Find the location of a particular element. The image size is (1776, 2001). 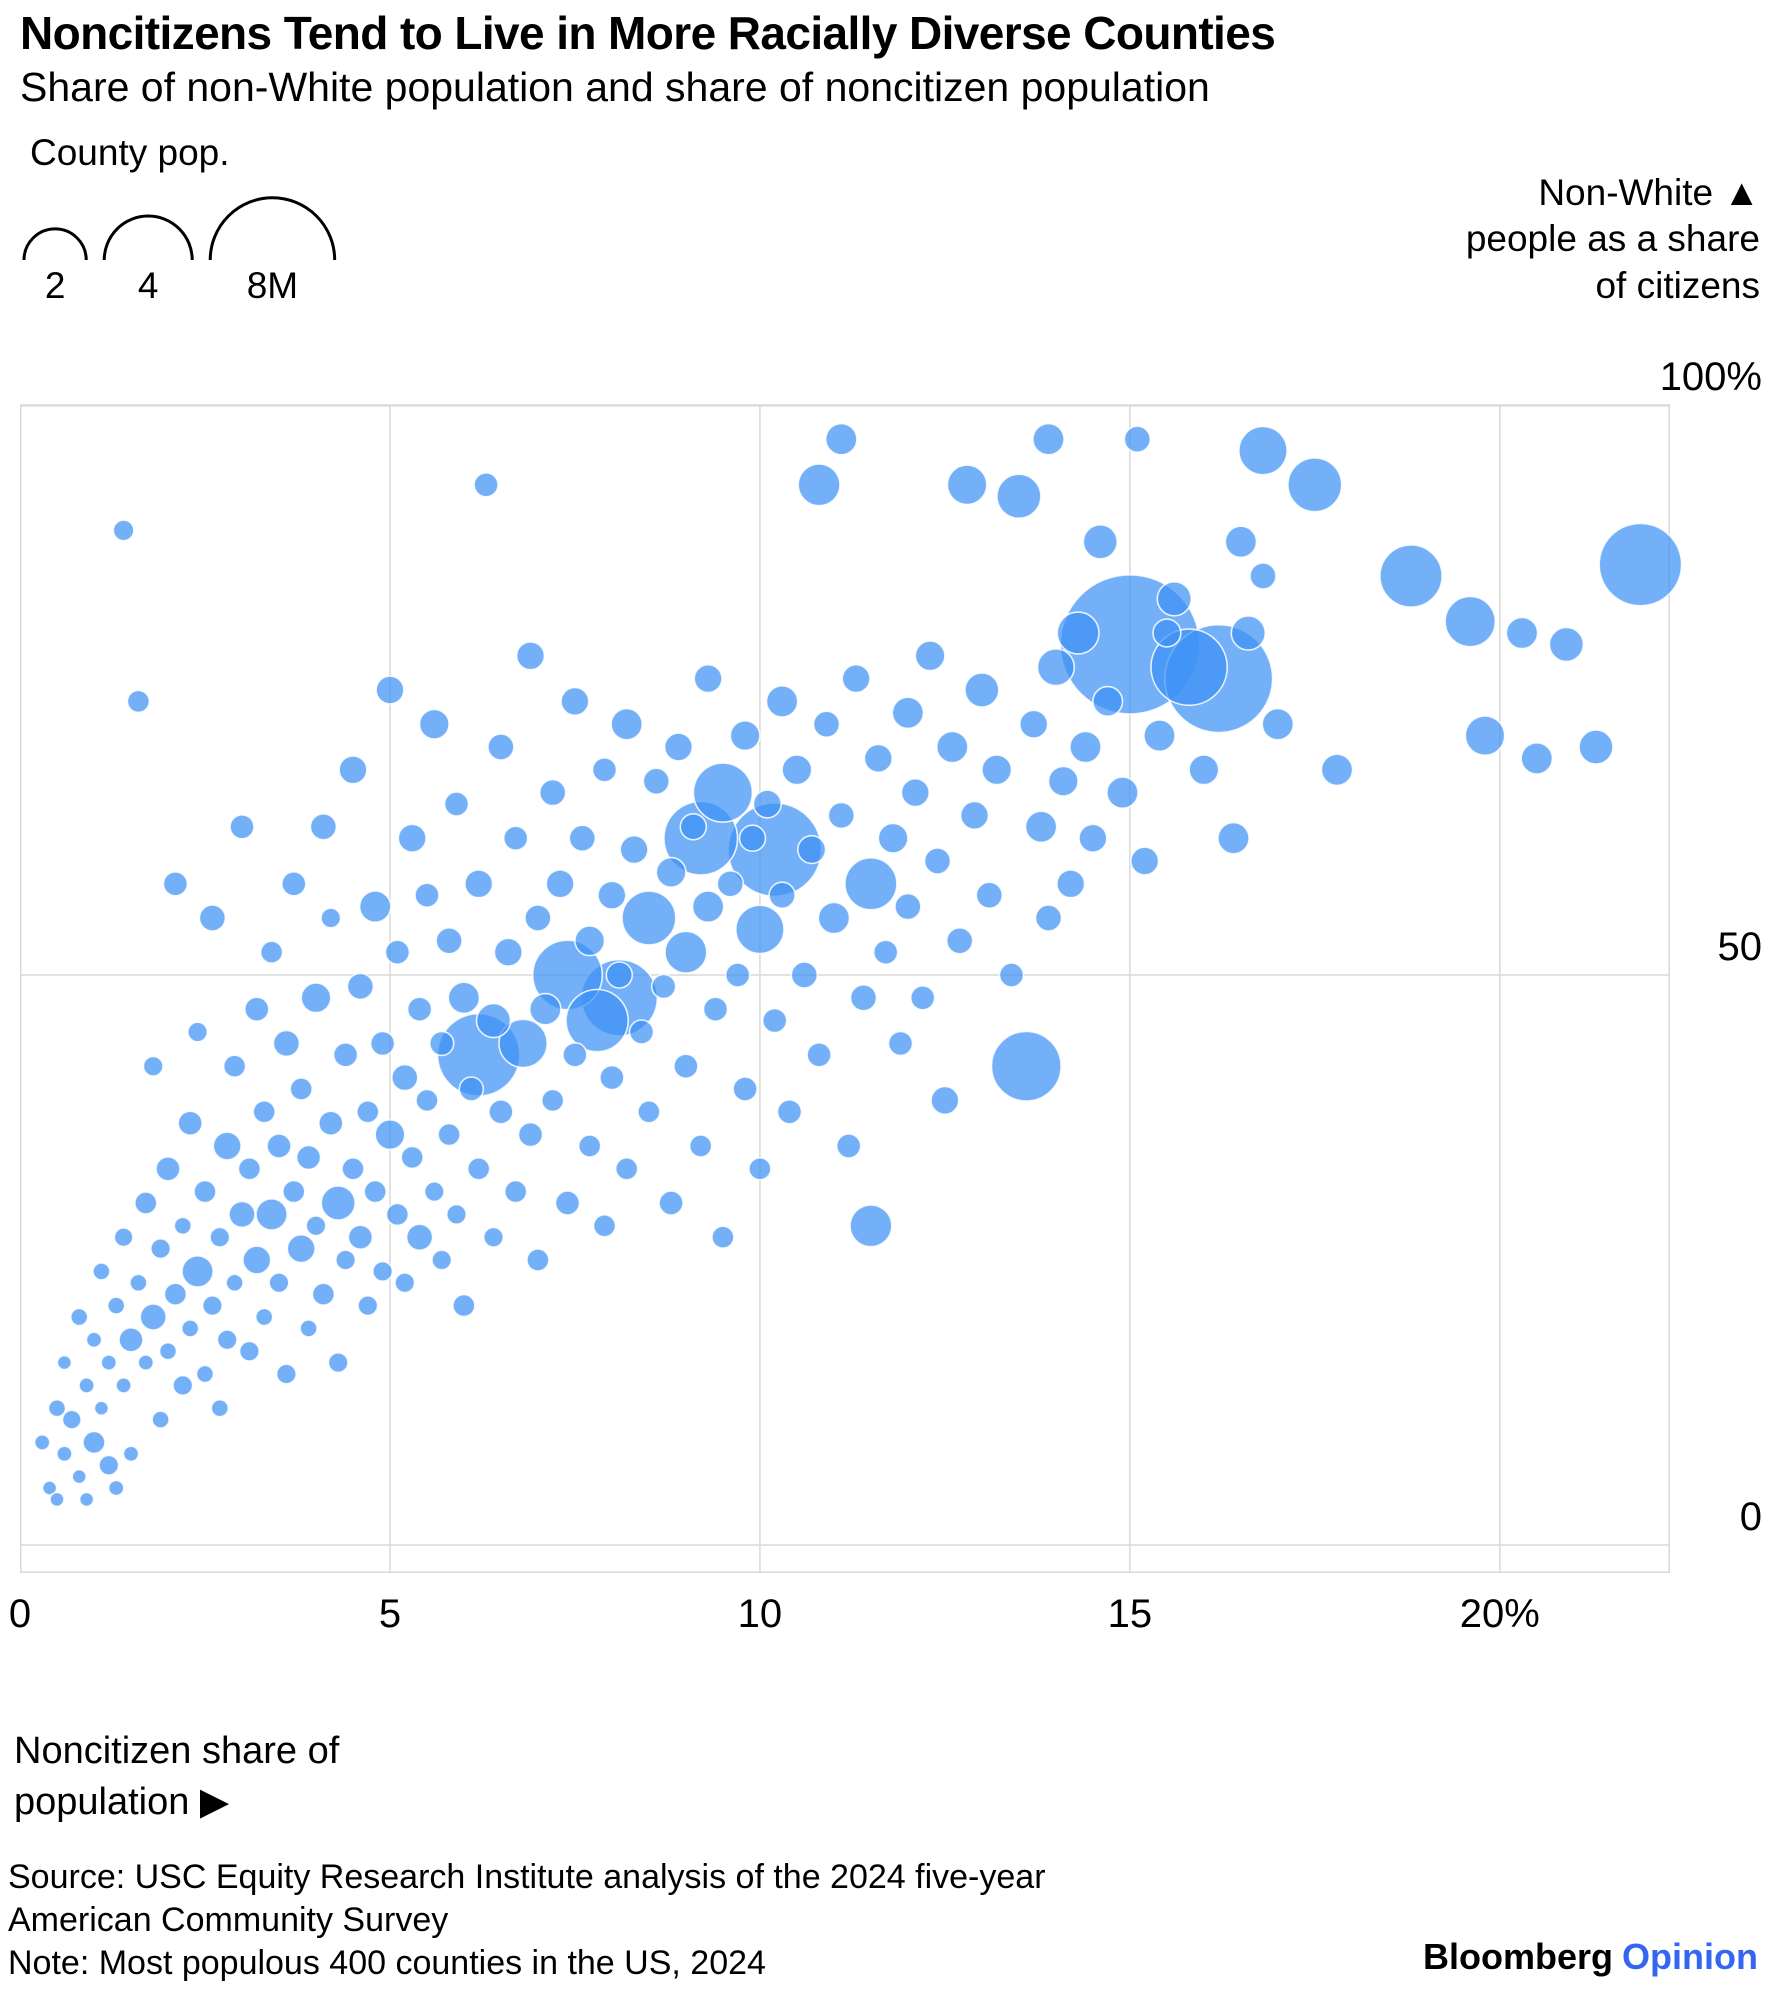

size-legend-value: 8M is located at coordinates (272, 285).